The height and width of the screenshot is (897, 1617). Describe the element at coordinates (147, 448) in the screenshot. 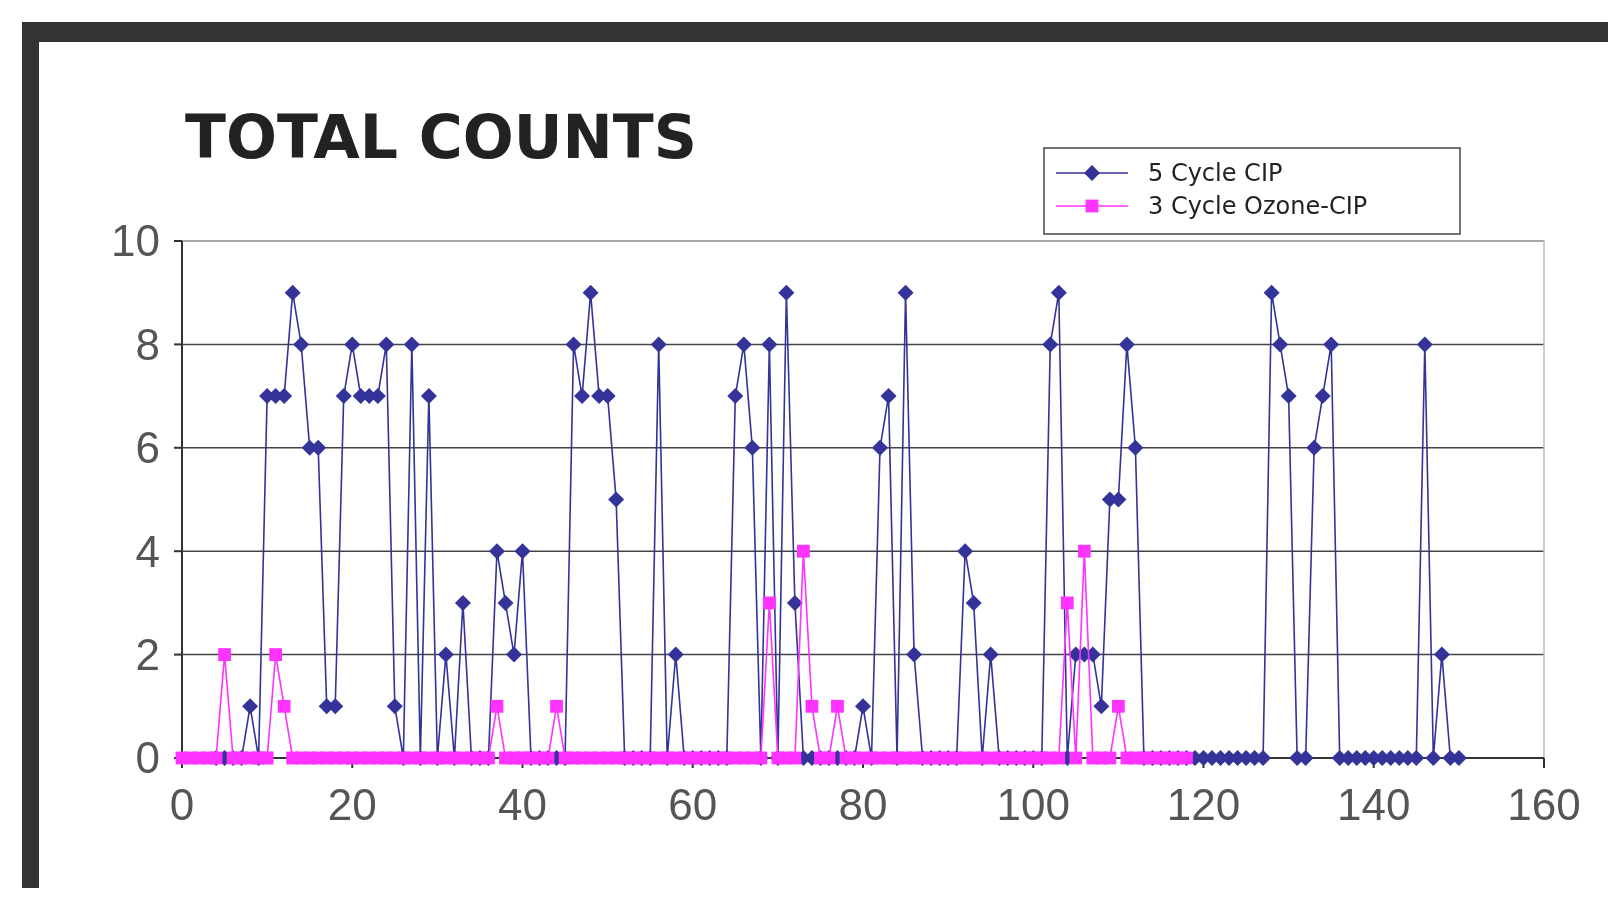

I see `y-tick-label: 6` at that location.